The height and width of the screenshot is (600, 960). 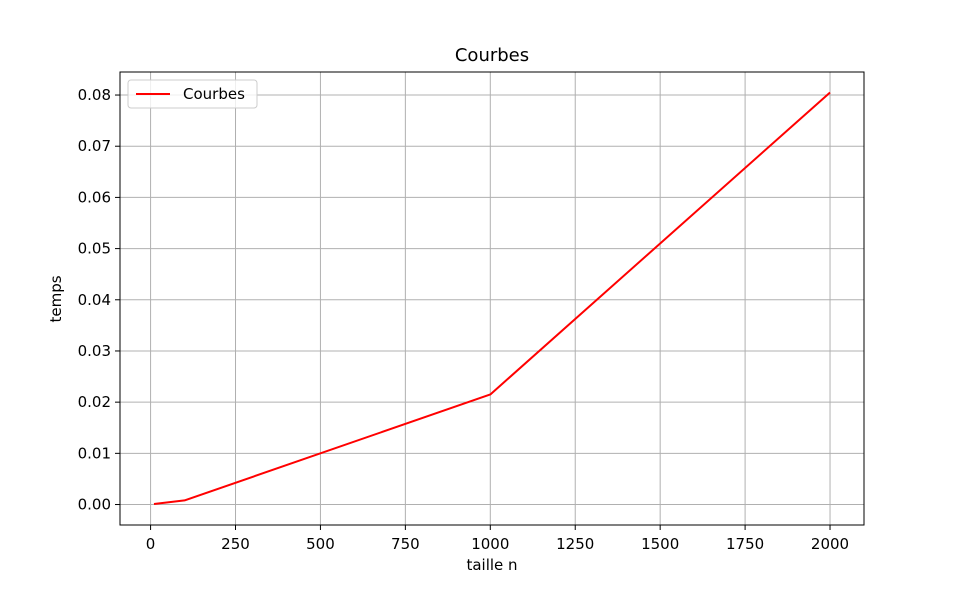 What do you see at coordinates (830, 544) in the screenshot?
I see `x-tick-label: 2000` at bounding box center [830, 544].